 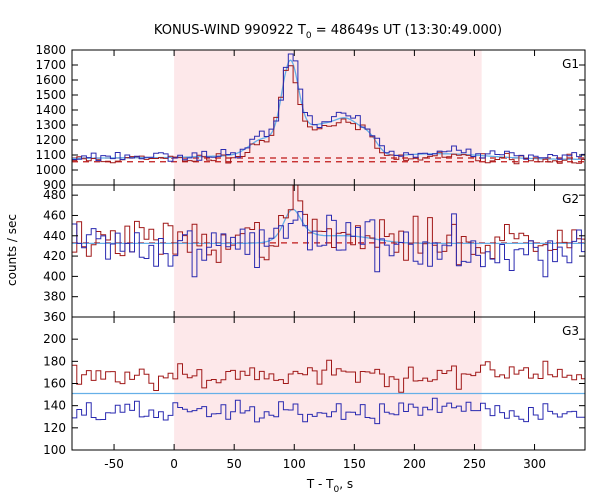 I want to click on y-tick-label-g1: 1000, so click(x=50, y=170).